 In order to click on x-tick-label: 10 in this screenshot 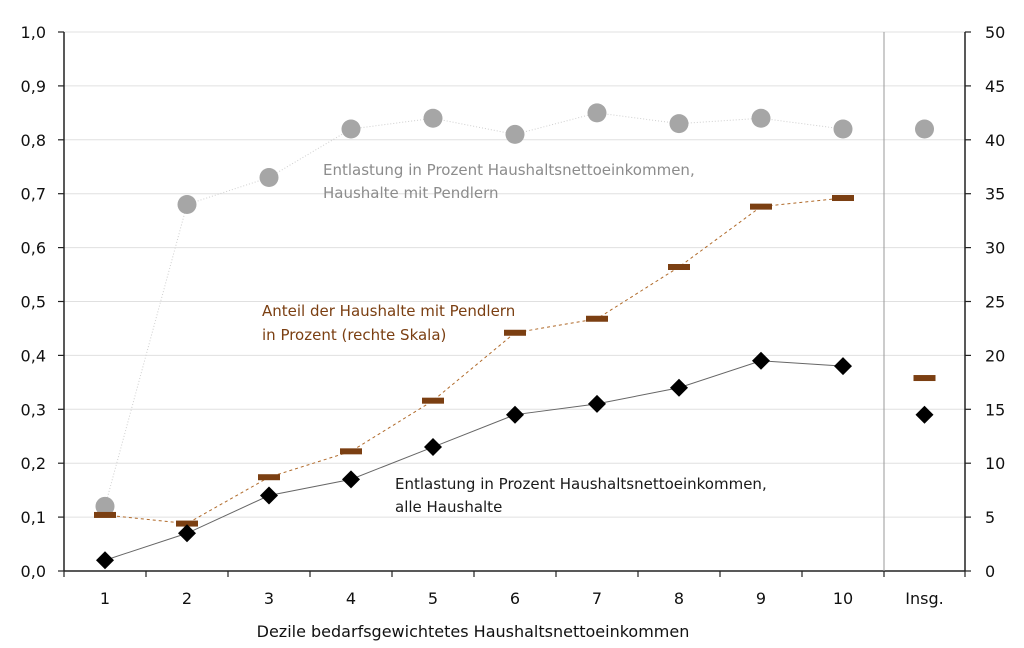, I will do `click(843, 598)`.